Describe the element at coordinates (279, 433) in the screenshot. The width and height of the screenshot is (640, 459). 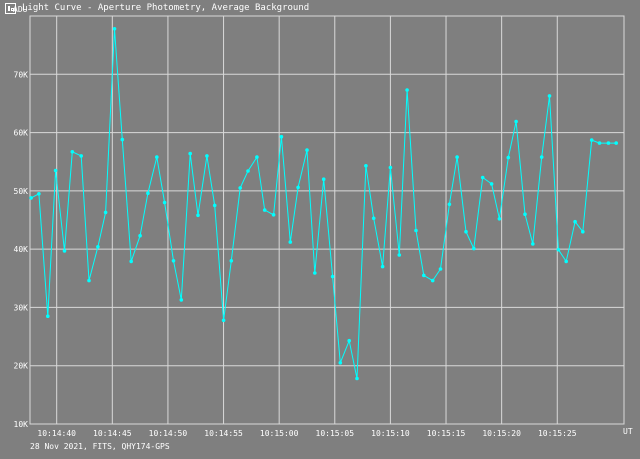
I see `x-tick-label: 10:15:00` at that location.